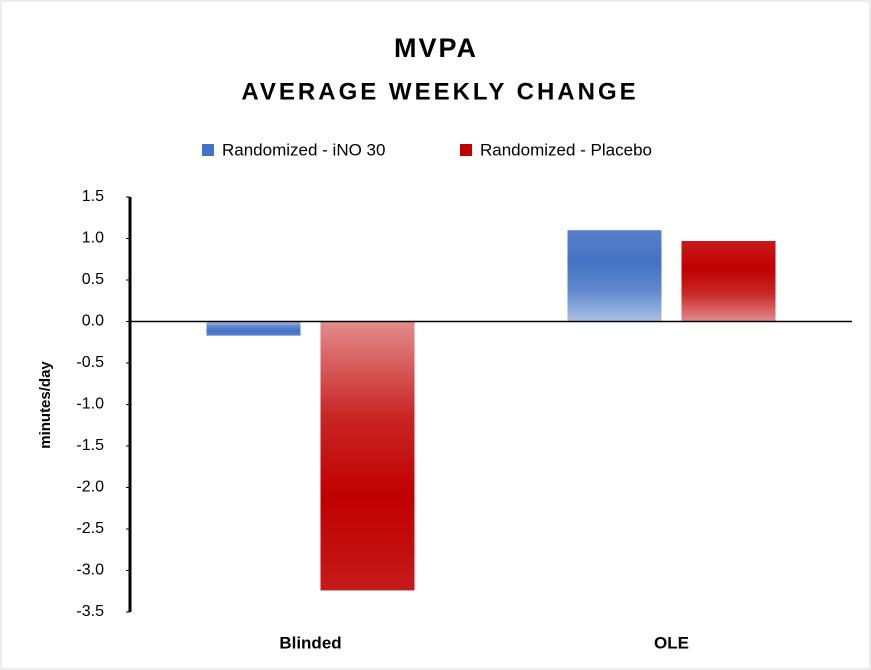  I want to click on y-axis-title: minutes/day, so click(45, 405).